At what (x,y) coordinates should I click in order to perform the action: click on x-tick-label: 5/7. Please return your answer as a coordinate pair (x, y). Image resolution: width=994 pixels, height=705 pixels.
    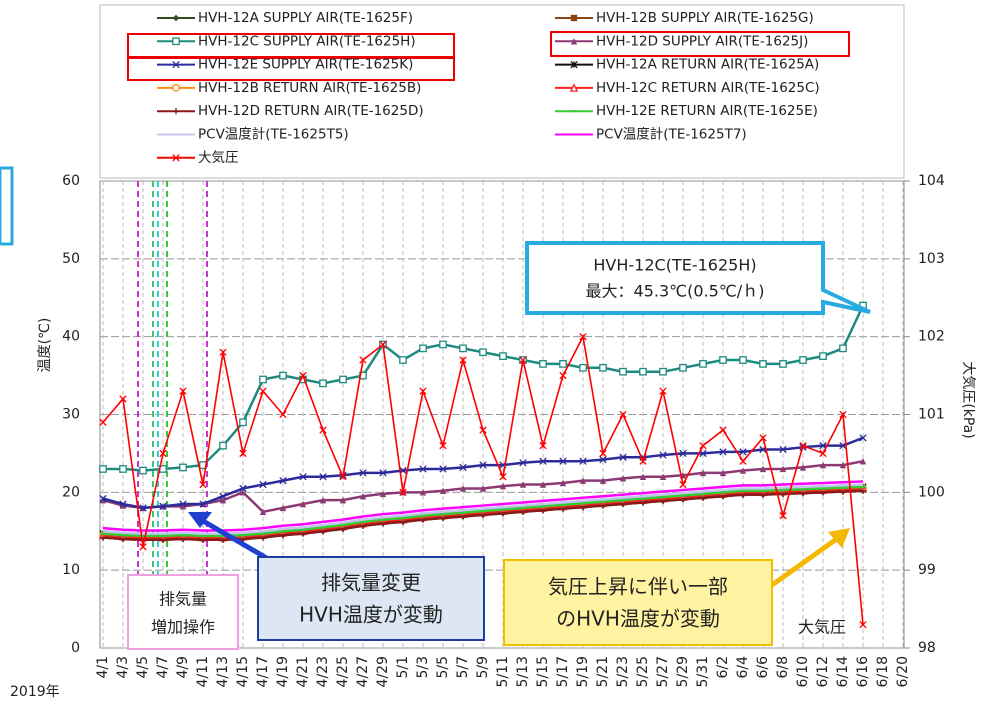
    Looking at the image, I should click on (463, 667).